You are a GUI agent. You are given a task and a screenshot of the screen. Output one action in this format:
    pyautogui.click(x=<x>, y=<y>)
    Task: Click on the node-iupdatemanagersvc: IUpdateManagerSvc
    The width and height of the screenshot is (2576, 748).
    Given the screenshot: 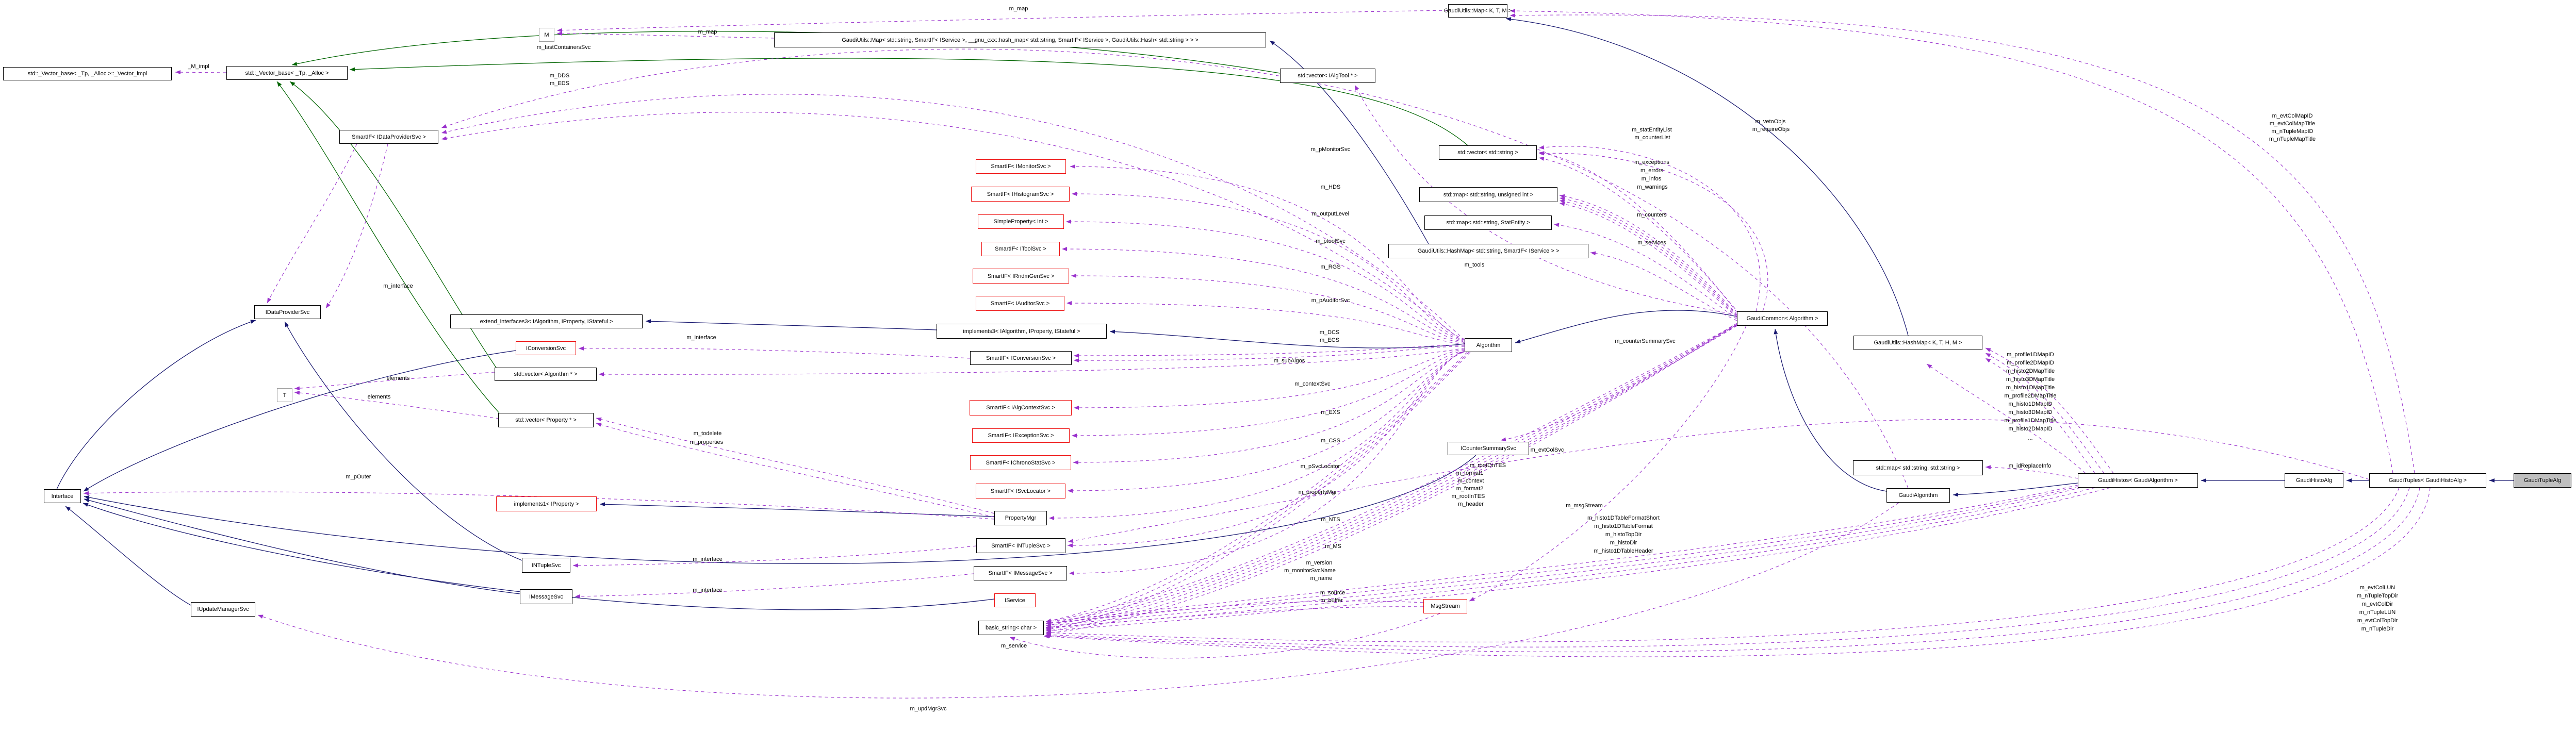 What is the action you would take?
    pyautogui.click(x=223, y=609)
    